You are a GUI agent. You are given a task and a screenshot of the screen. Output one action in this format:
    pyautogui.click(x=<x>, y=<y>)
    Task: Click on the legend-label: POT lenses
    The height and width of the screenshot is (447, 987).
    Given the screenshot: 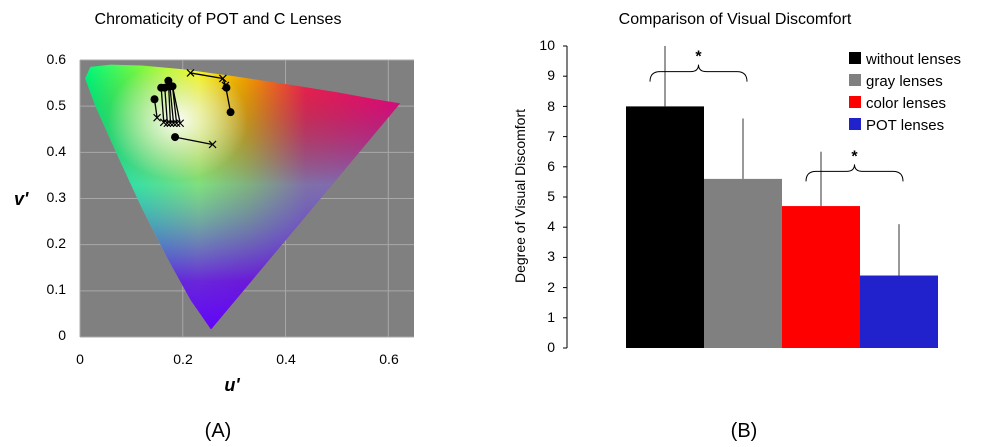 What is the action you would take?
    pyautogui.click(x=905, y=125)
    